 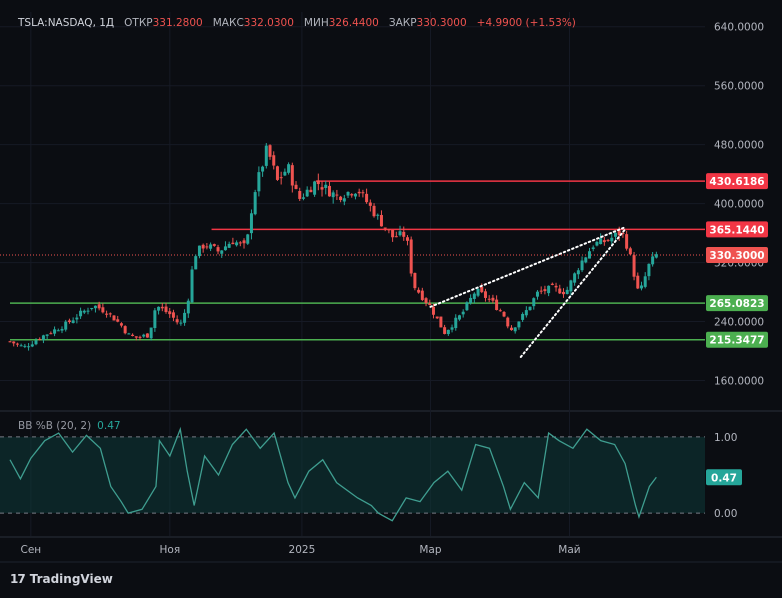 I want to click on trendline, so click(x=528, y=267).